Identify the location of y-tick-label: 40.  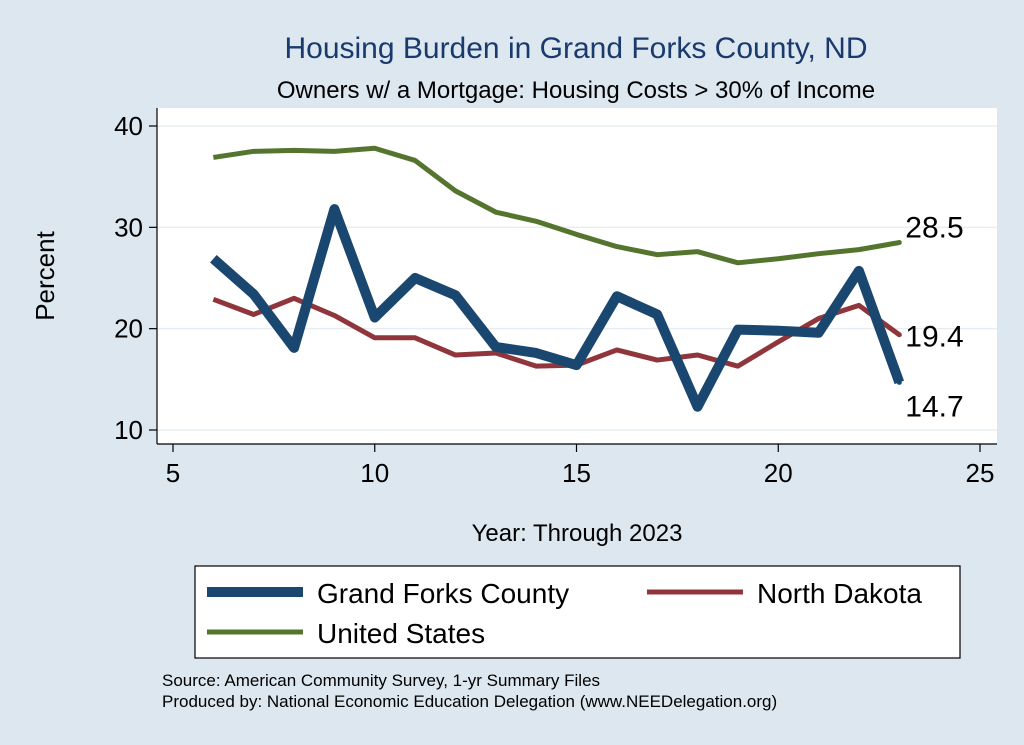
(128, 126).